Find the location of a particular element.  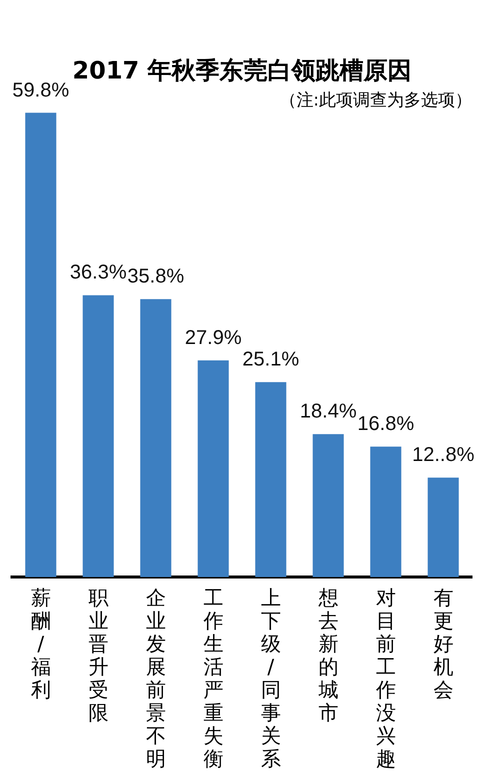

x-tick-label: 对目前工作没兴趣 is located at coordinates (385, 678).